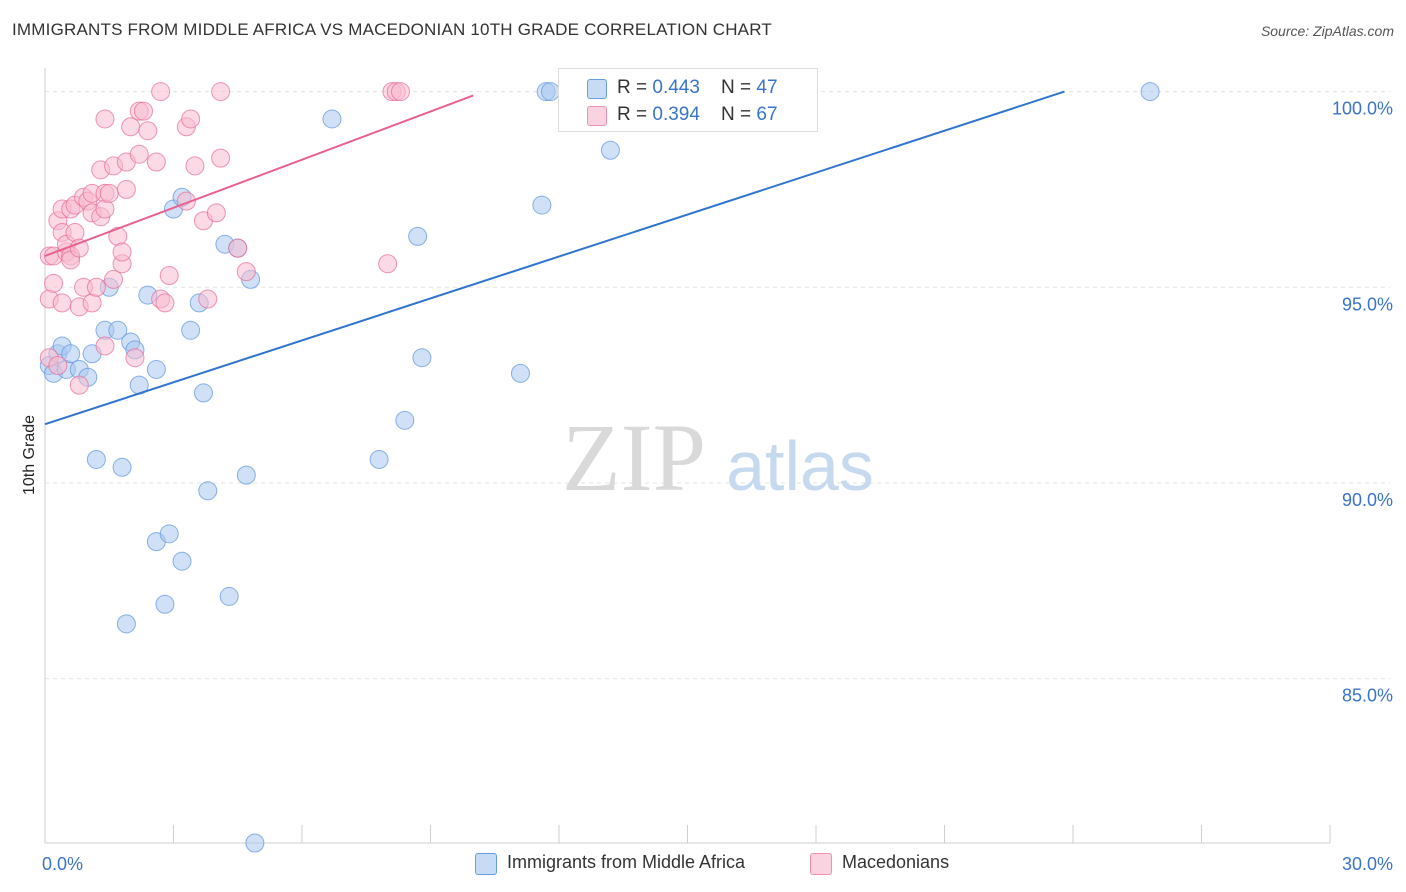 Image resolution: width=1406 pixels, height=892 pixels. Describe the element at coordinates (597, 116) in the screenshot. I see `legend-swatch-pink` at that location.